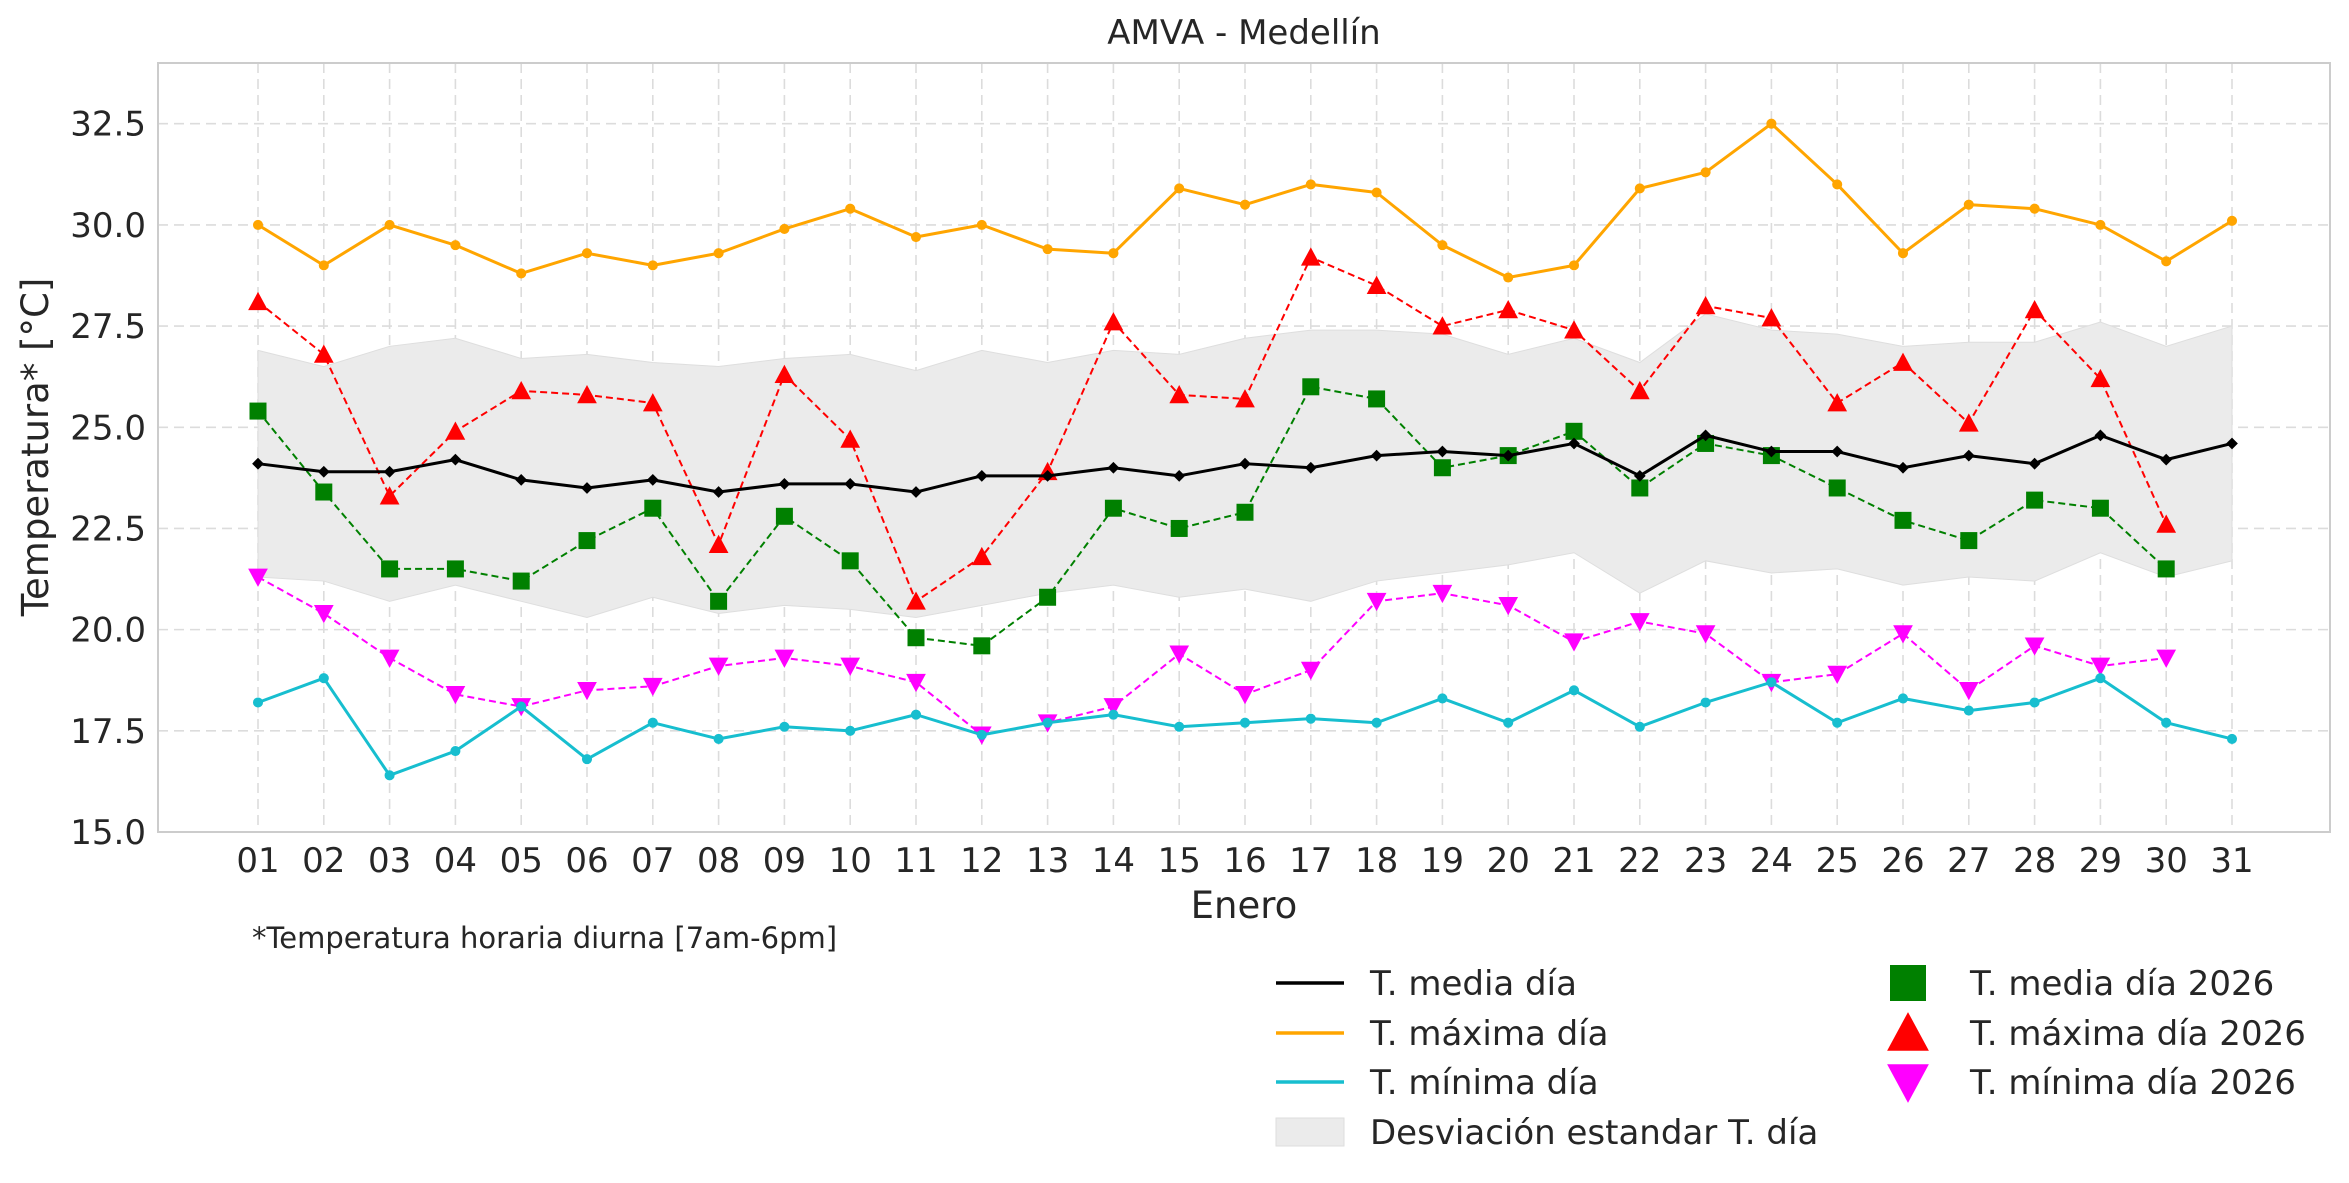  Describe the element at coordinates (1705, 861) in the screenshot. I see `x-tick-label: 23` at that location.